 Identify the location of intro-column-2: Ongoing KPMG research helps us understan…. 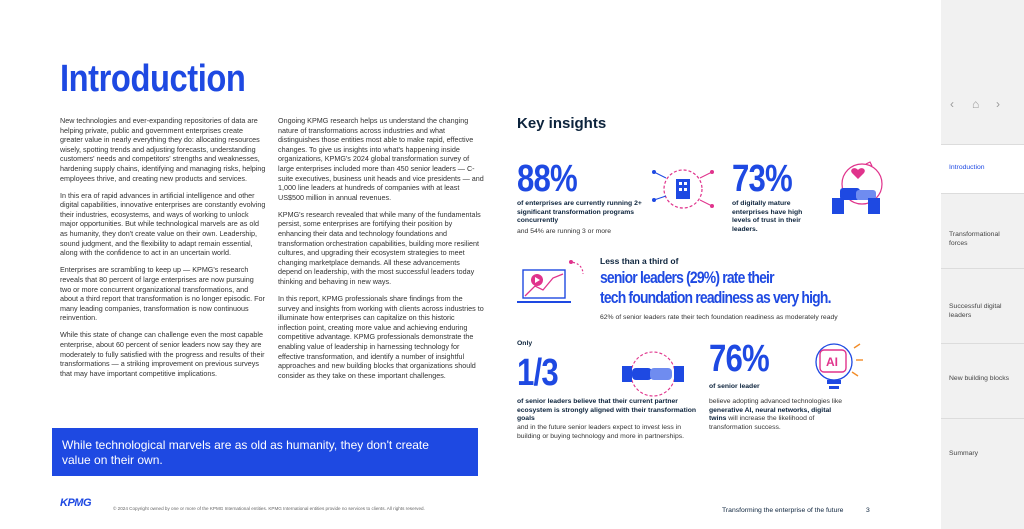
(381, 252).